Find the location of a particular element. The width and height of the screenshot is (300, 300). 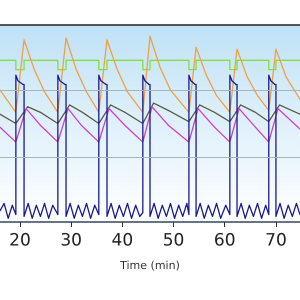

x-tick-label: 50 is located at coordinates (173, 240).